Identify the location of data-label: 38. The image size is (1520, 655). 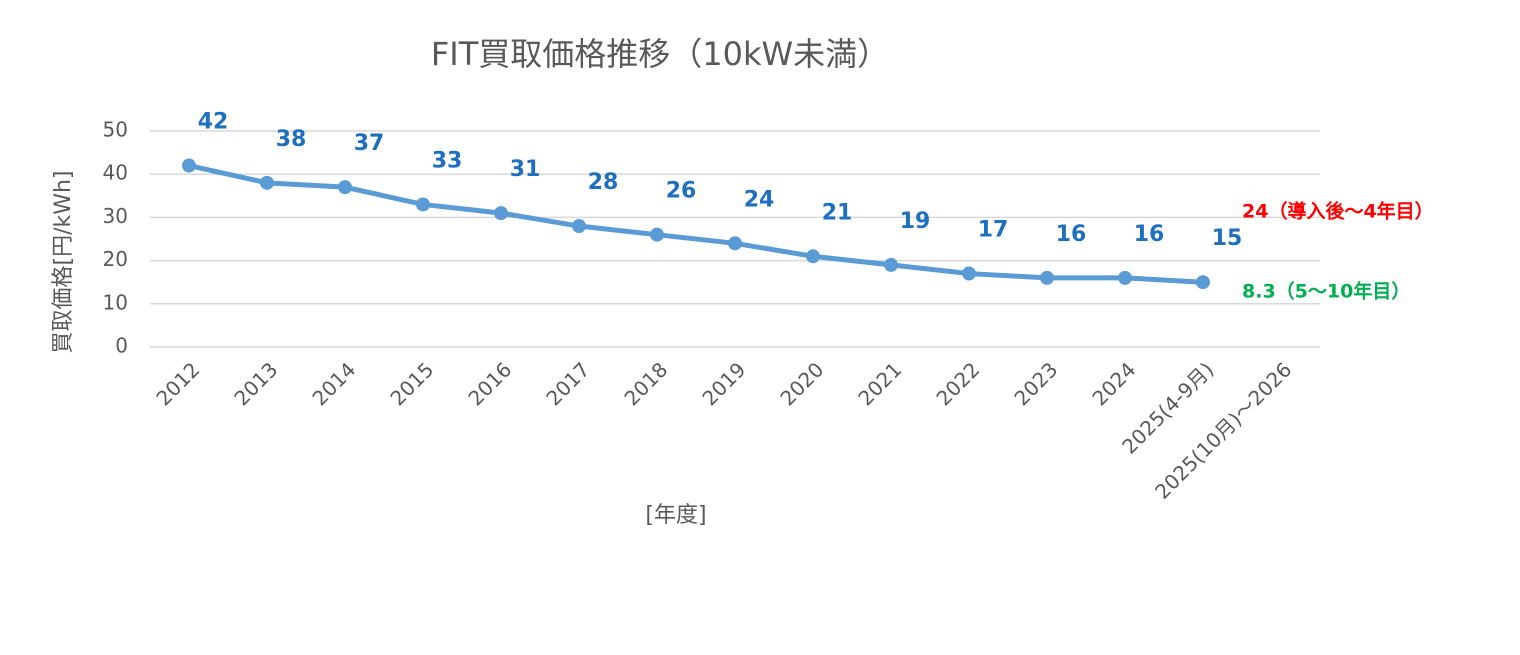
(291, 139).